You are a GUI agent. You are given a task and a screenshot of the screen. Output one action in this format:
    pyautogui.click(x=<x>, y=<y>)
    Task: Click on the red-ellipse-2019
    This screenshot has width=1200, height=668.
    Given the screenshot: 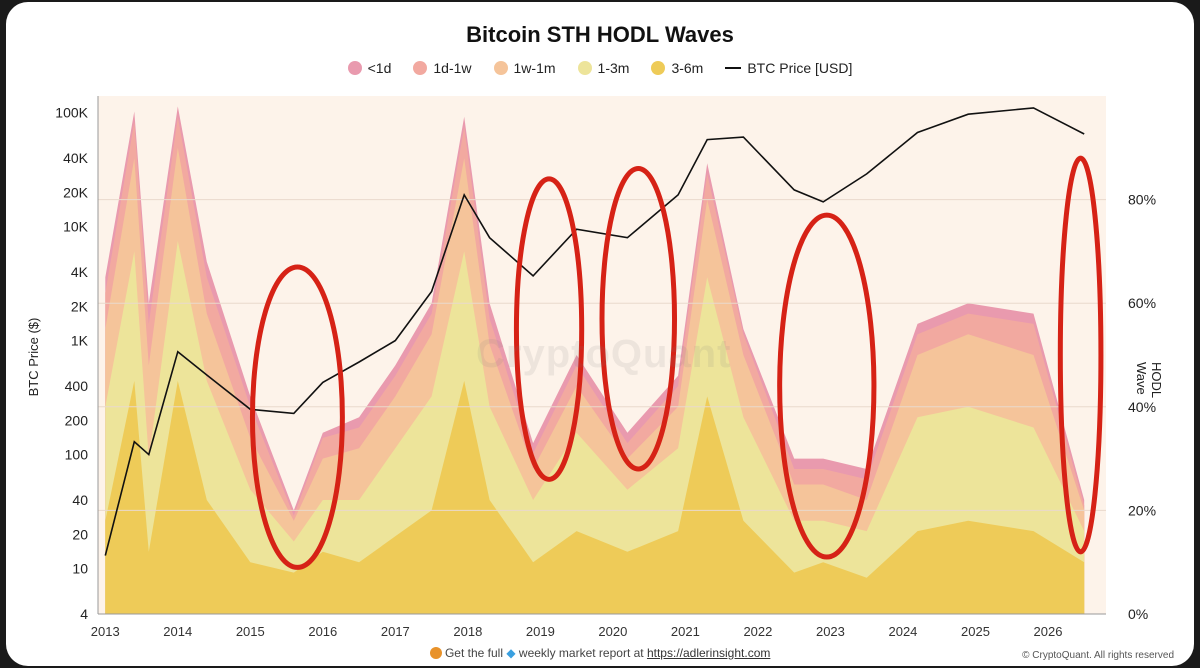 What is the action you would take?
    pyautogui.click(x=549, y=329)
    